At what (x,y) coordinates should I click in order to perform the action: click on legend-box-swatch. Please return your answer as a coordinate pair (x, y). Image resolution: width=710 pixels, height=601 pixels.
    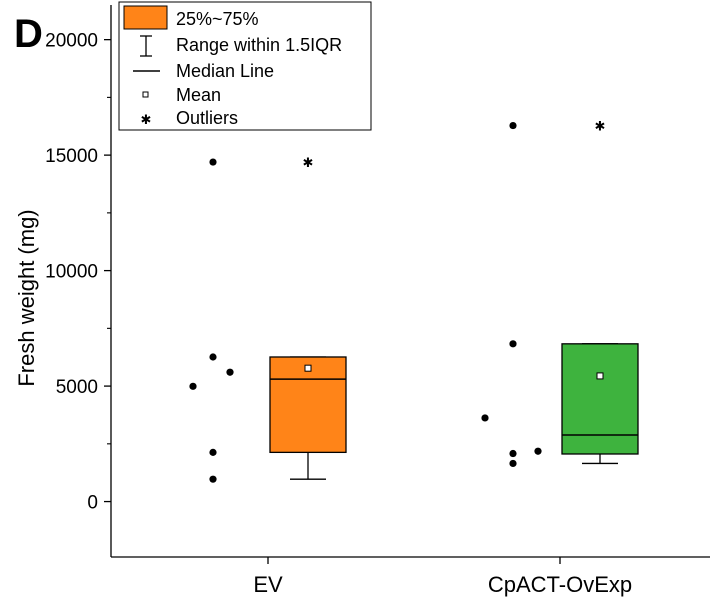
    Looking at the image, I should click on (145, 17).